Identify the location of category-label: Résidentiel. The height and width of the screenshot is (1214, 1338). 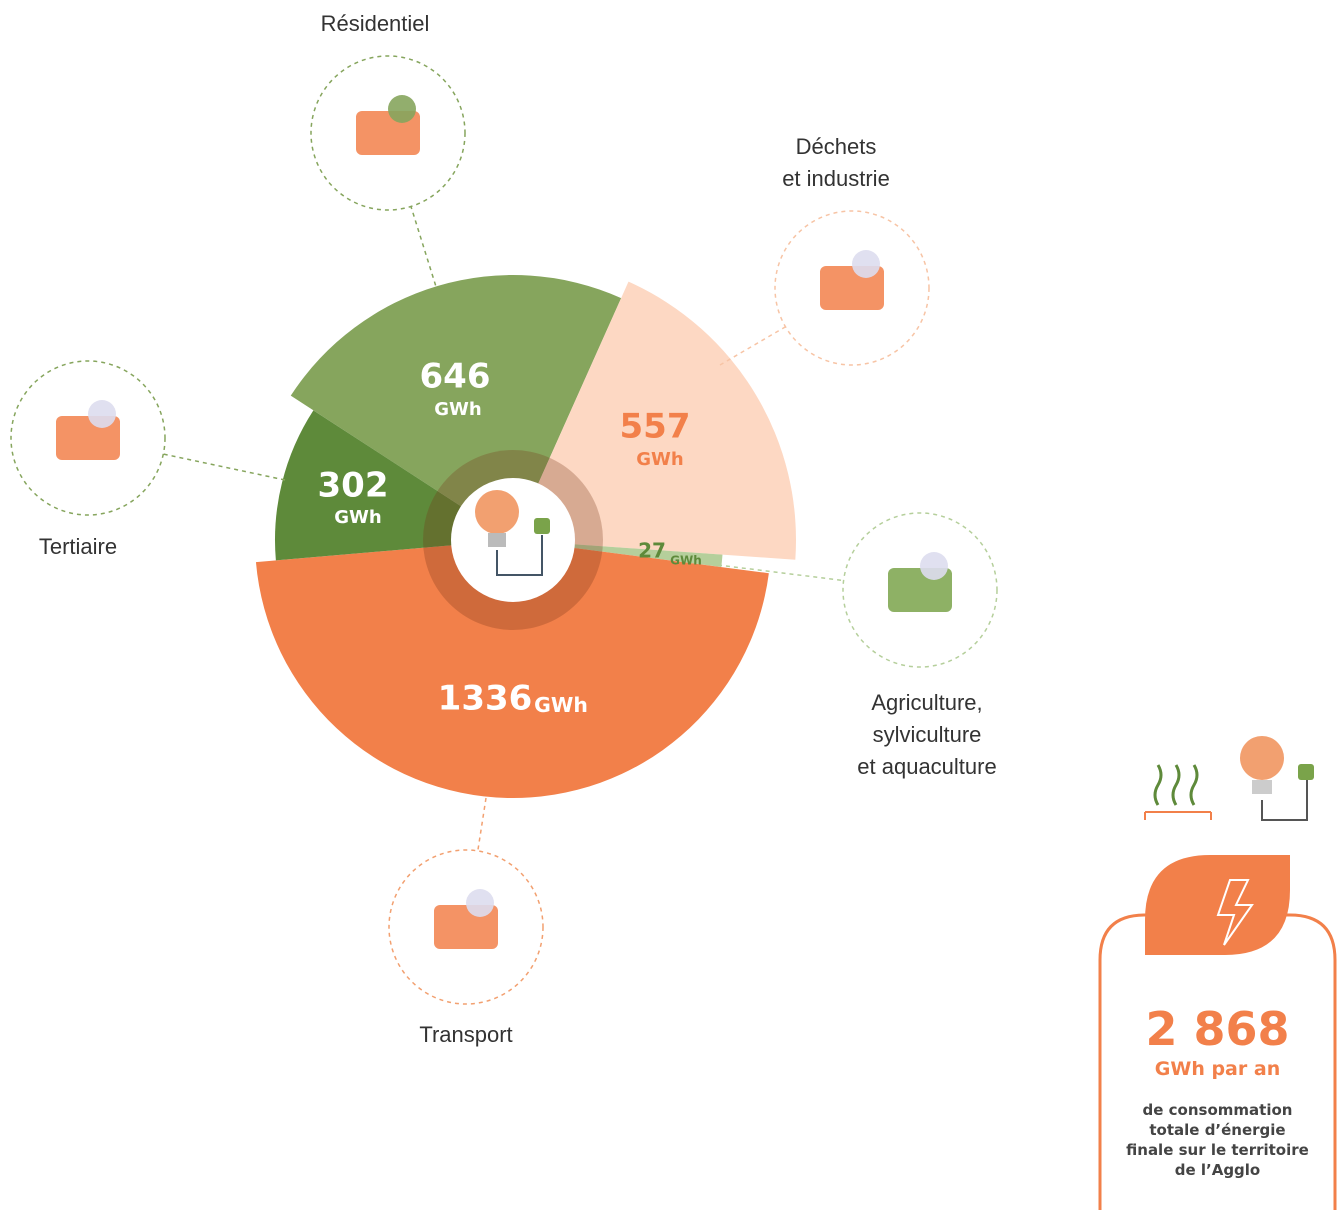
(375, 23).